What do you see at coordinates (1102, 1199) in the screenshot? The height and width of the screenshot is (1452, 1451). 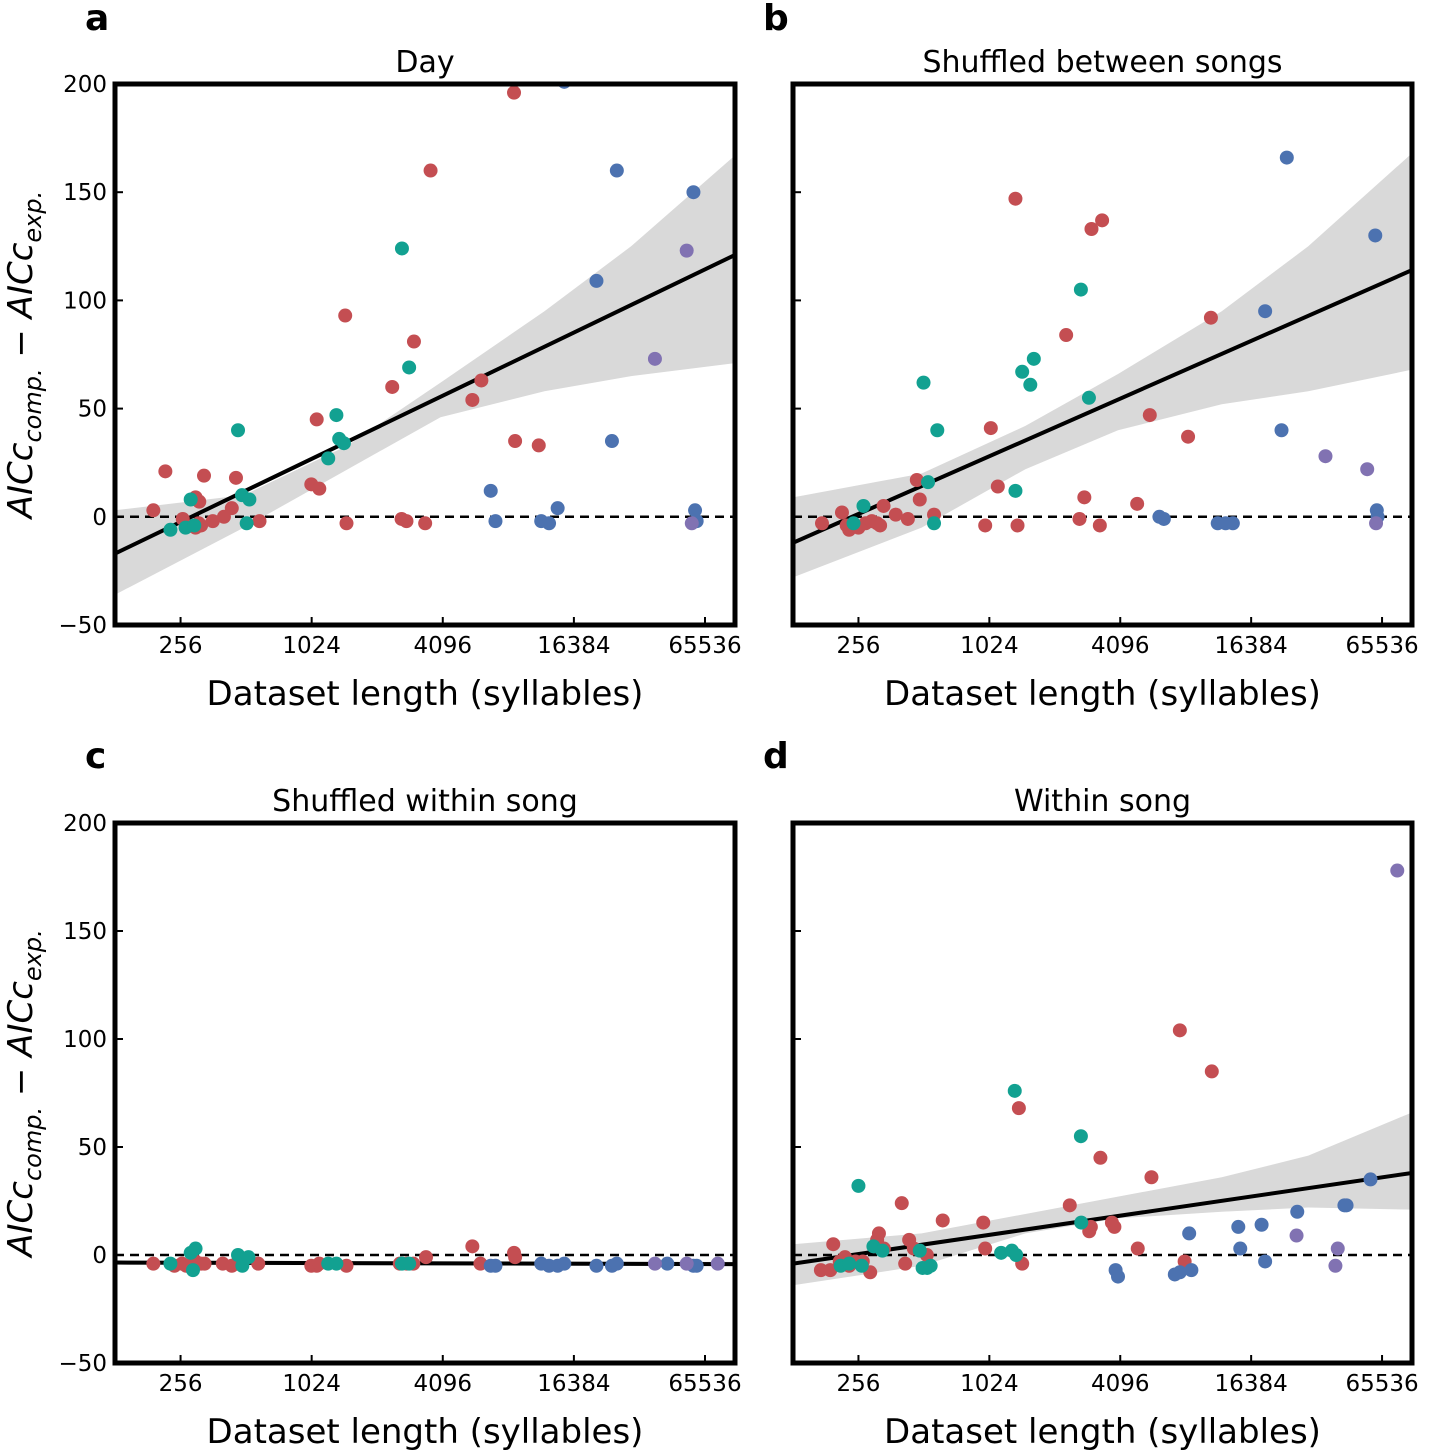 I see `confidence-band` at bounding box center [1102, 1199].